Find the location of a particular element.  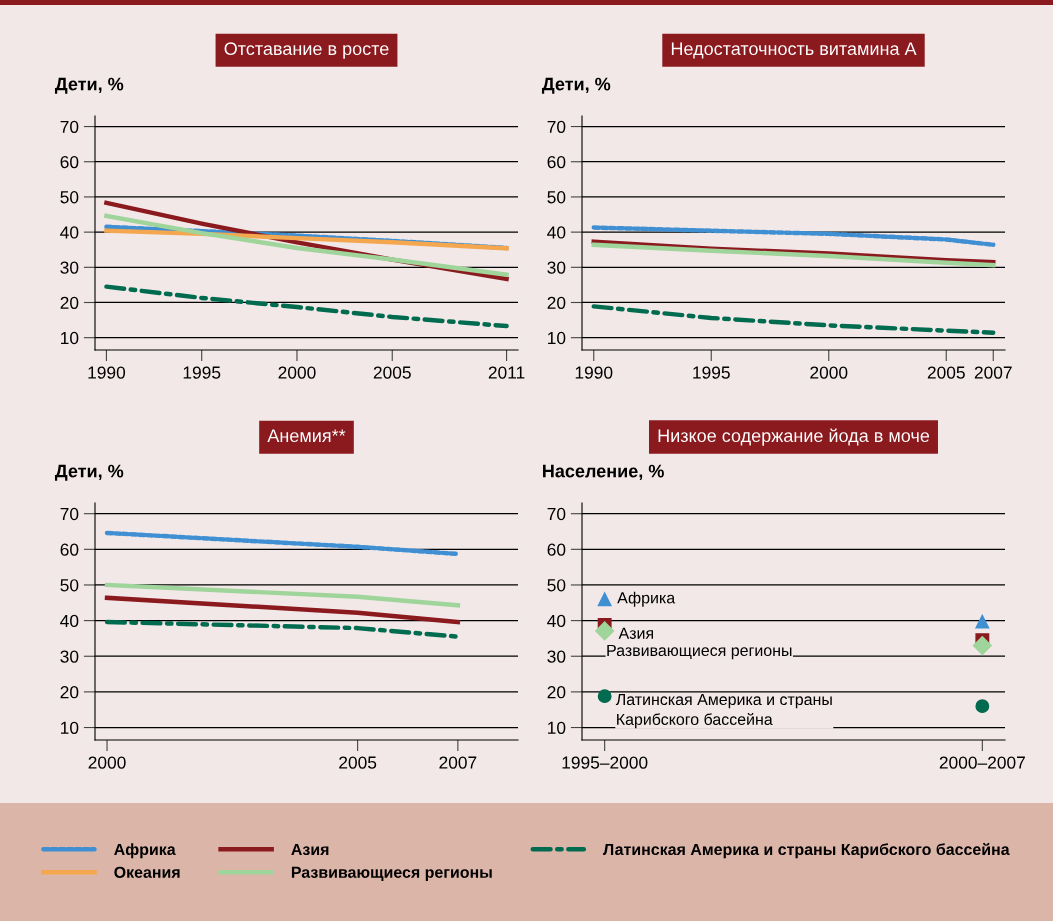

legend-label: Африка is located at coordinates (145, 851).